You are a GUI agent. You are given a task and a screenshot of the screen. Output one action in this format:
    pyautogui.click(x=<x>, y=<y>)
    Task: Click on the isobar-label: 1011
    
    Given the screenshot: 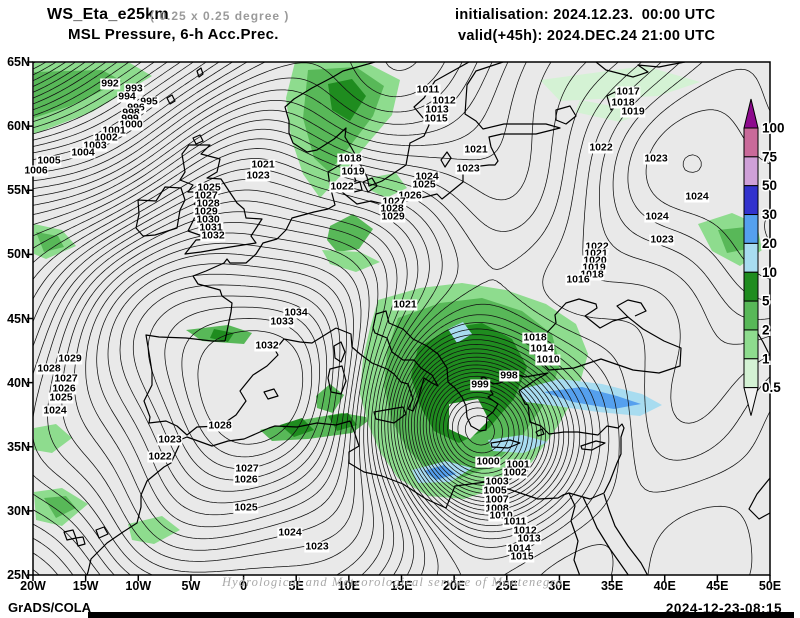 What is the action you would take?
    pyautogui.click(x=428, y=89)
    